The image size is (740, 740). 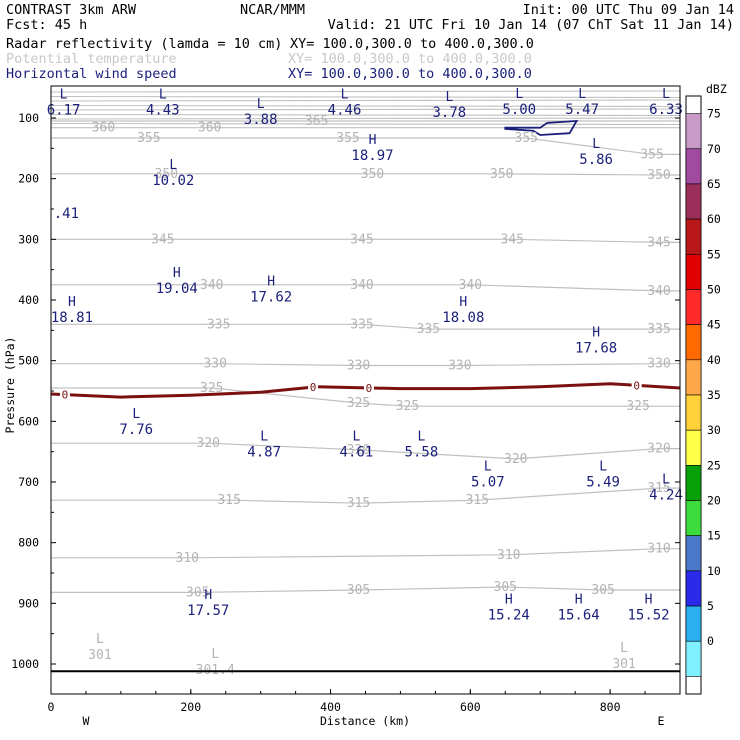 What do you see at coordinates (714, 465) in the screenshot?
I see `colorbar-label: 25` at bounding box center [714, 465].